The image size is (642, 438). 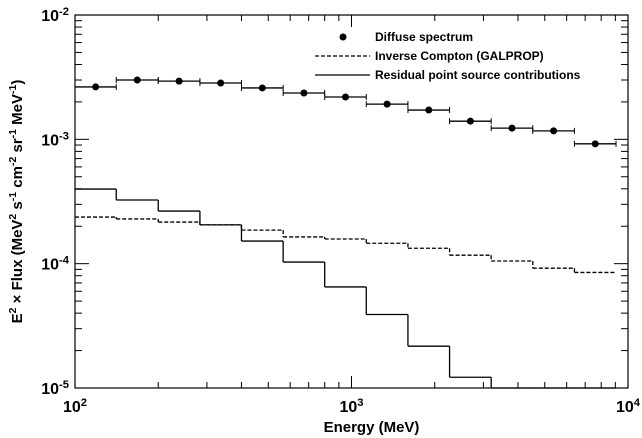 What do you see at coordinates (55, 15) in the screenshot?
I see `y-tick-label: 10⁻²` at bounding box center [55, 15].